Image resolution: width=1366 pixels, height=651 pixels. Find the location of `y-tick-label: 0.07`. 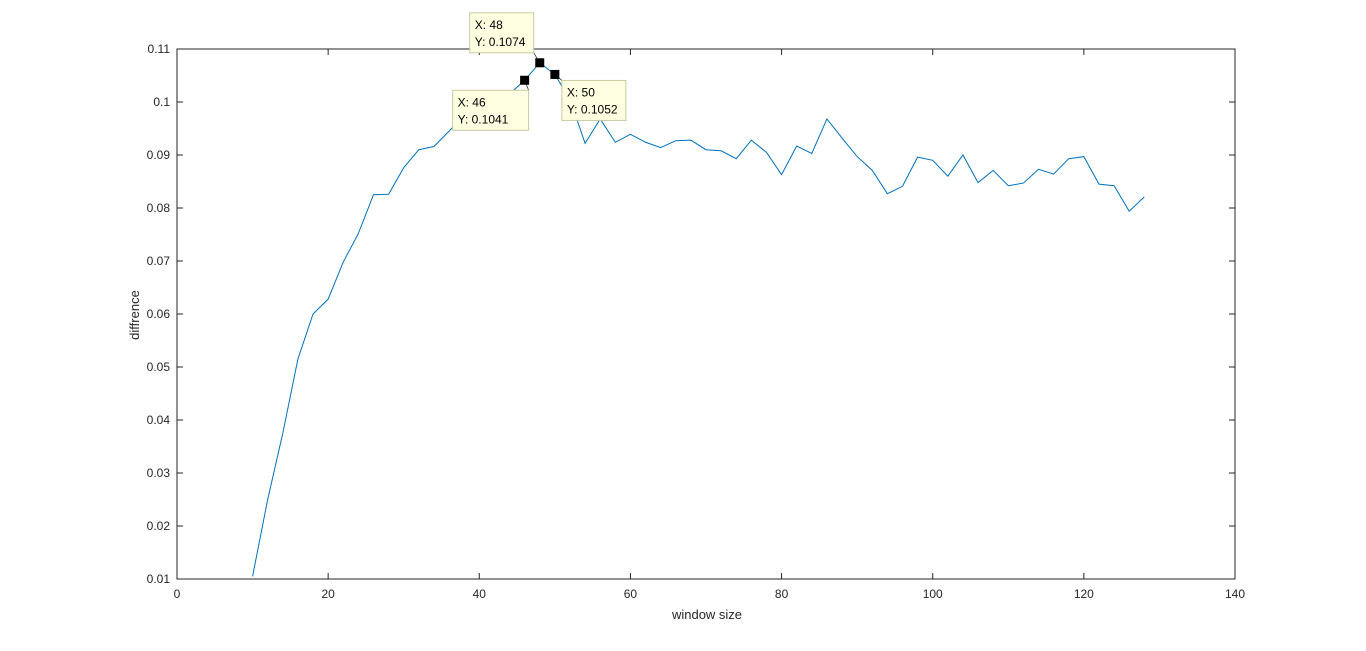

y-tick-label: 0.07 is located at coordinates (159, 261).